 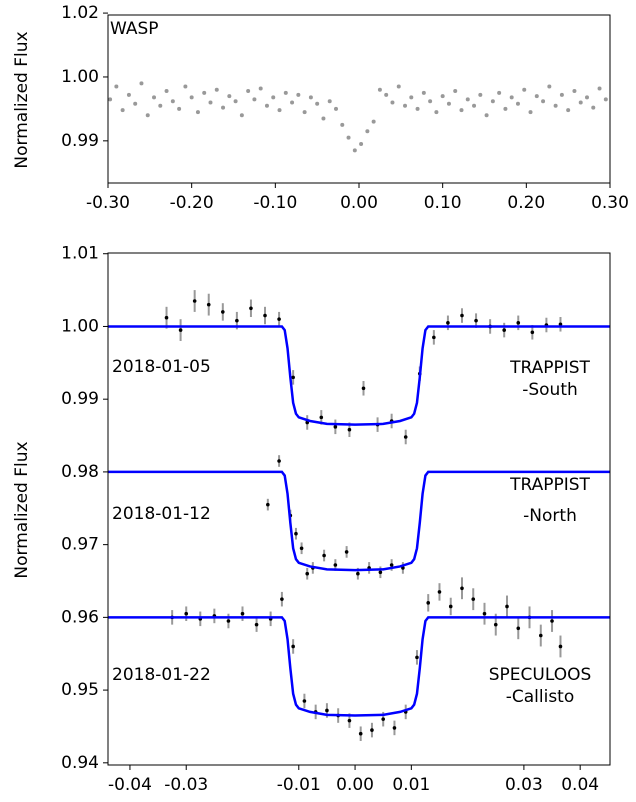 I want to click on annotation: 2018-01-22, so click(x=161, y=675).